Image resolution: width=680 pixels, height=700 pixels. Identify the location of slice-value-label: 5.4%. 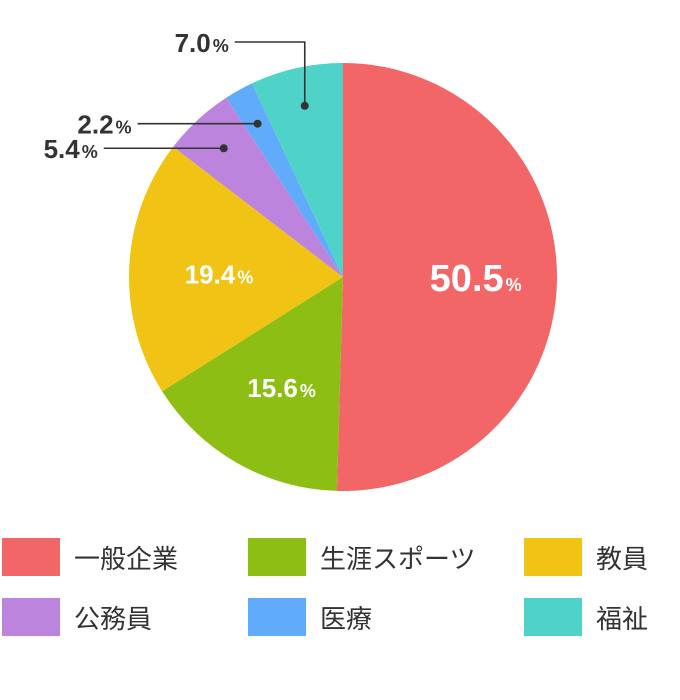
(71, 149).